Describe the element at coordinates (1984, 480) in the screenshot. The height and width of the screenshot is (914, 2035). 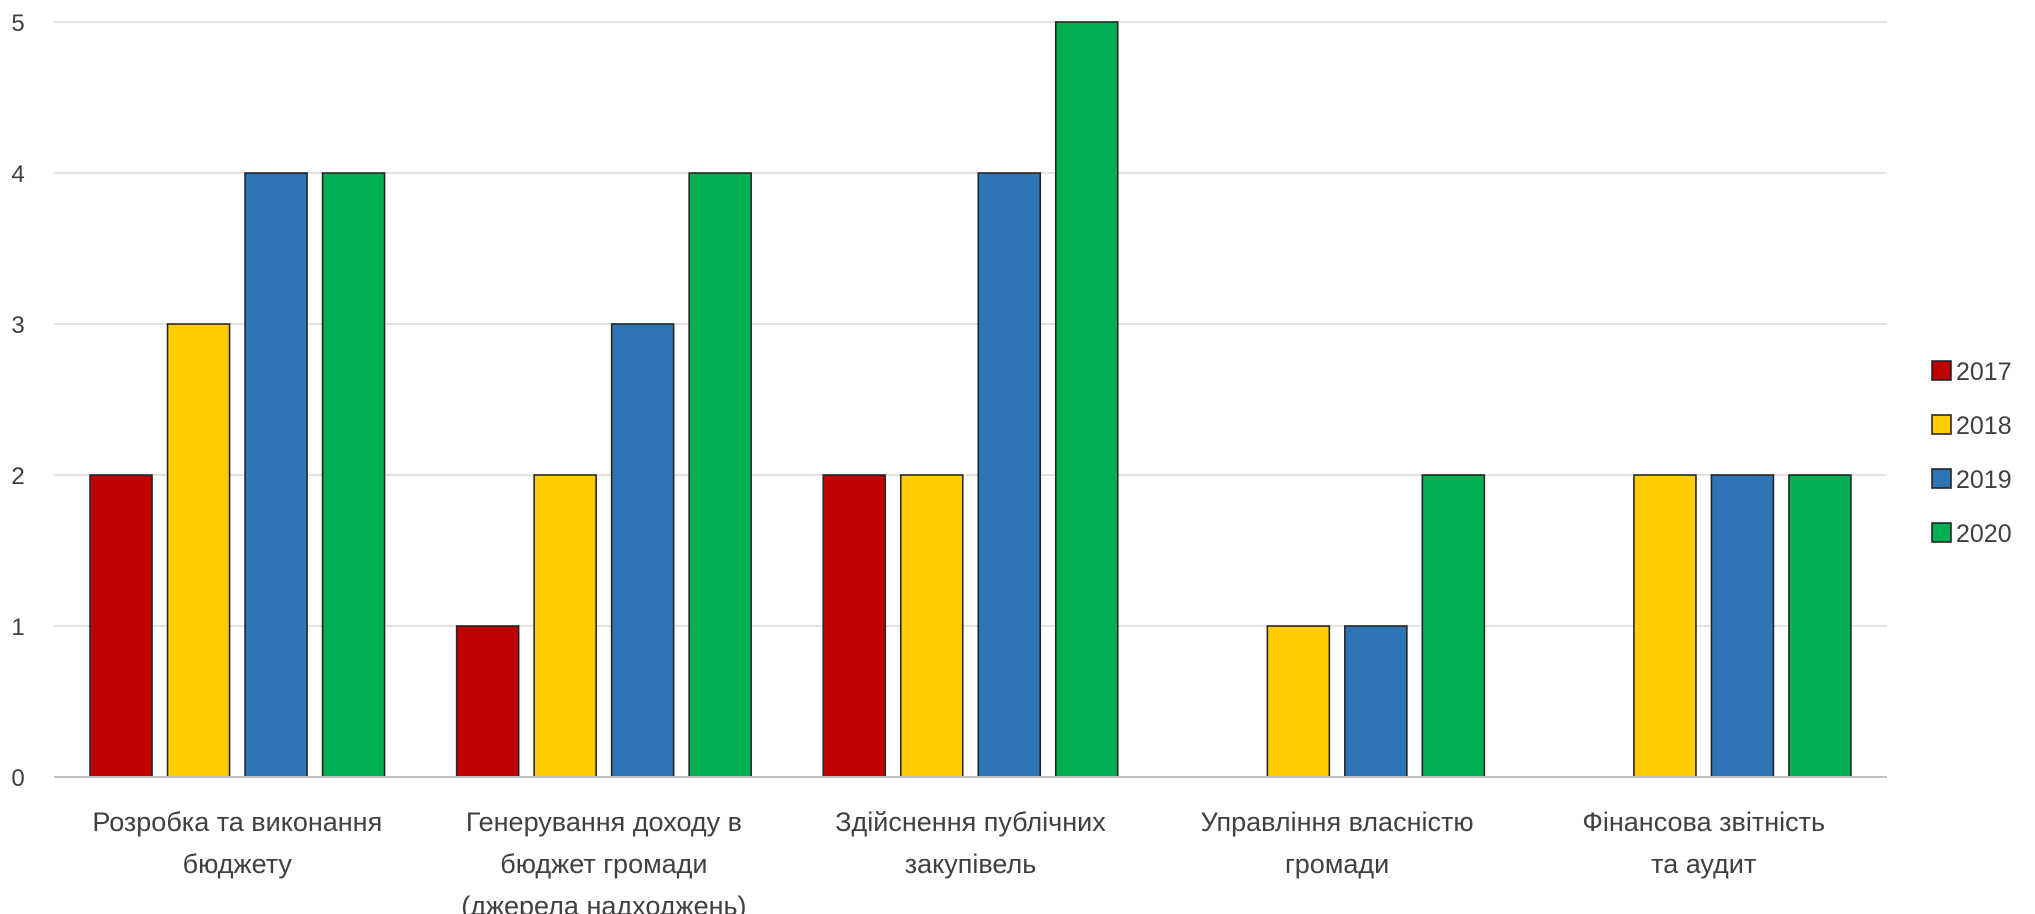
I see `legend-label: 2019` at that location.